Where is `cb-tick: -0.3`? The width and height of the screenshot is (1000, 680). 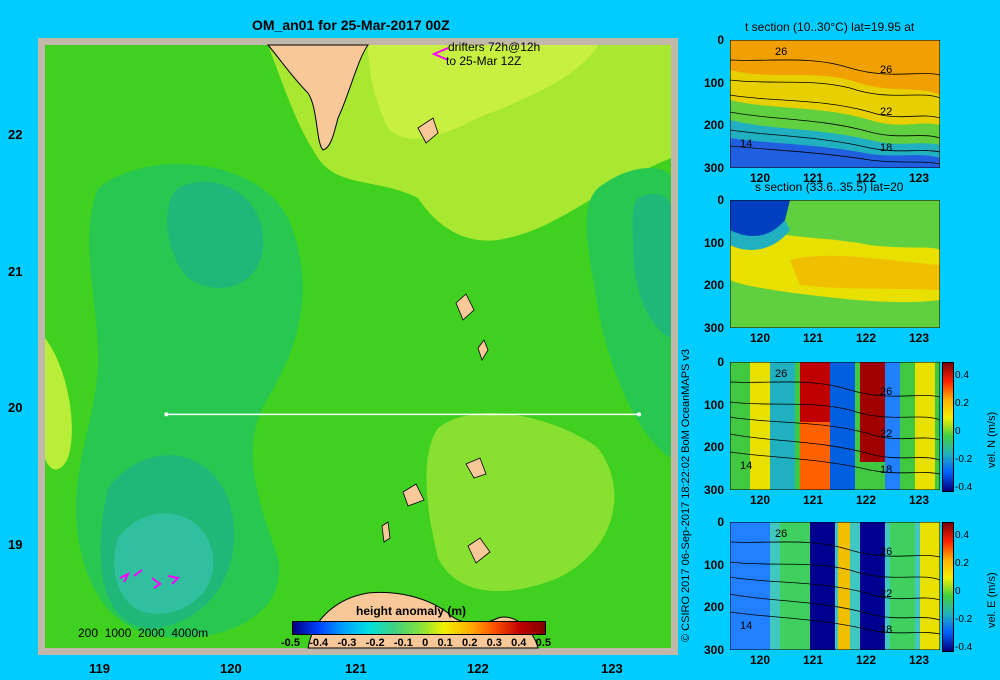
cb-tick: -0.3 is located at coordinates (347, 643).